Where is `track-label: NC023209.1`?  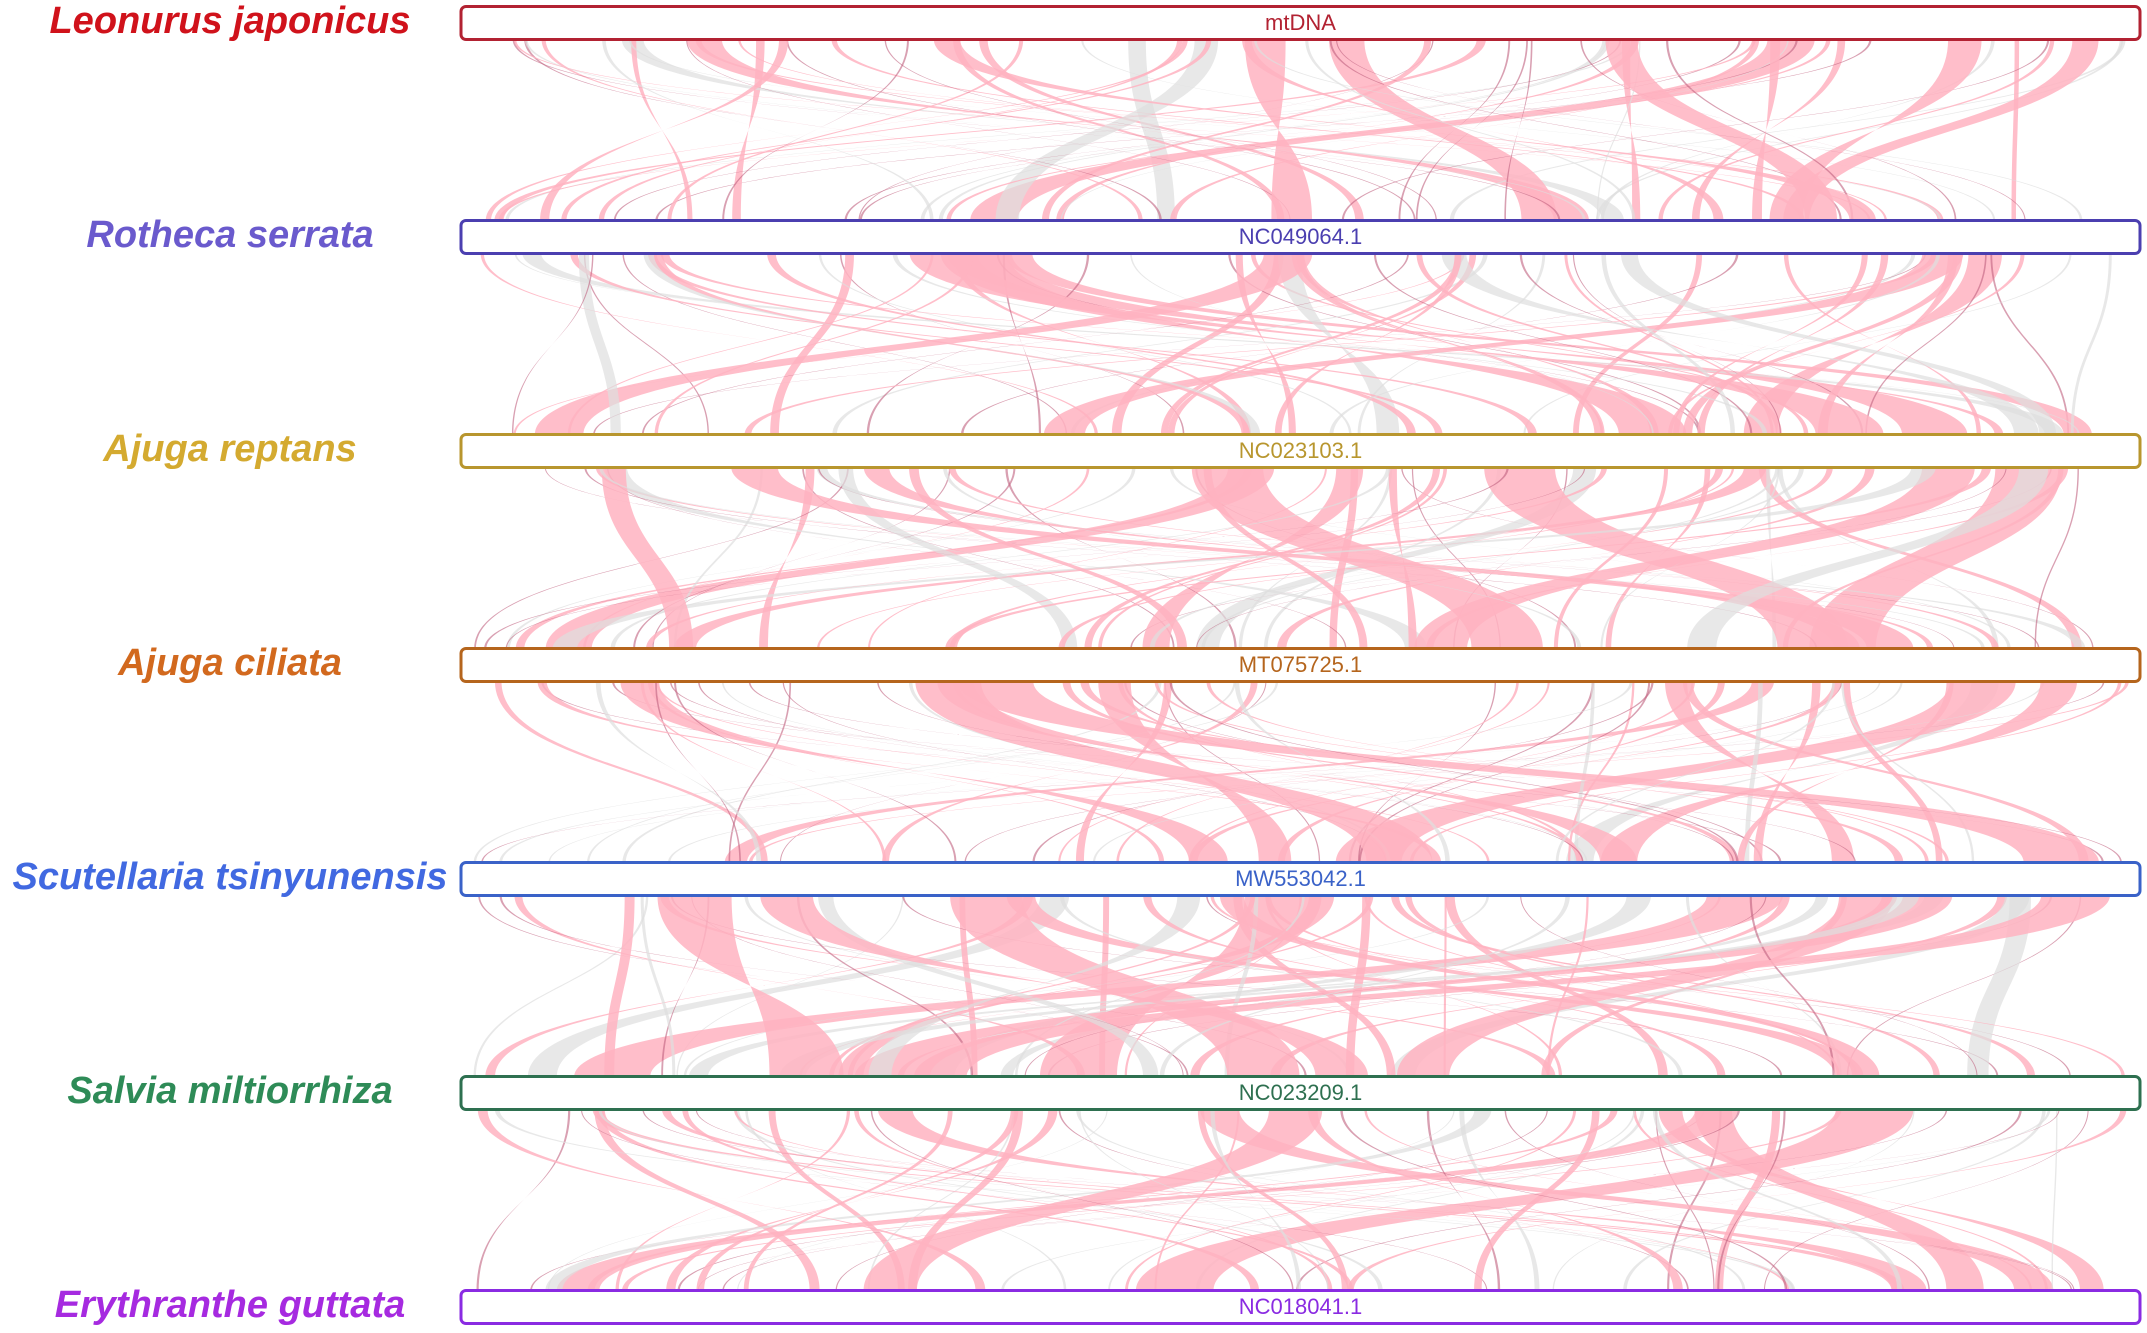
track-label: NC023209.1 is located at coordinates (1301, 1092).